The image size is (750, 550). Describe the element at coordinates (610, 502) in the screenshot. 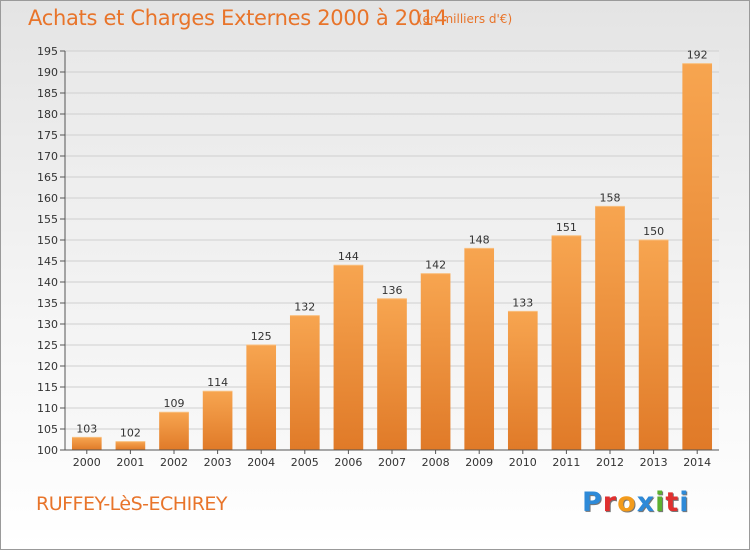

I see `logo-letter: r` at that location.